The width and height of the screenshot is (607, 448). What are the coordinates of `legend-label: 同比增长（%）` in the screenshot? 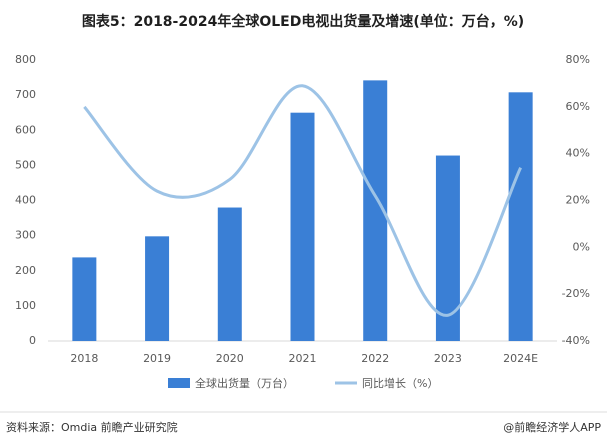 It's located at (400, 383).